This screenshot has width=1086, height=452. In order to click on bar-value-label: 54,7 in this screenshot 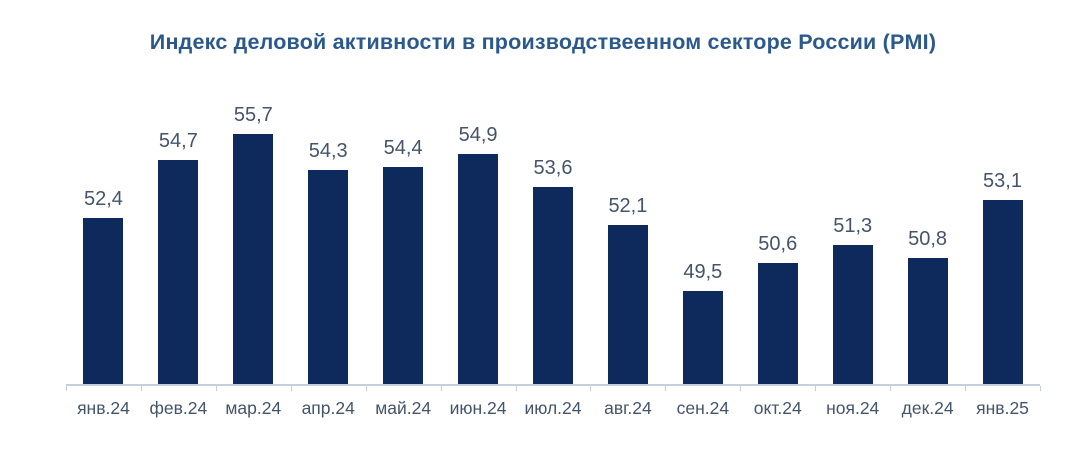, I will do `click(178, 141)`.